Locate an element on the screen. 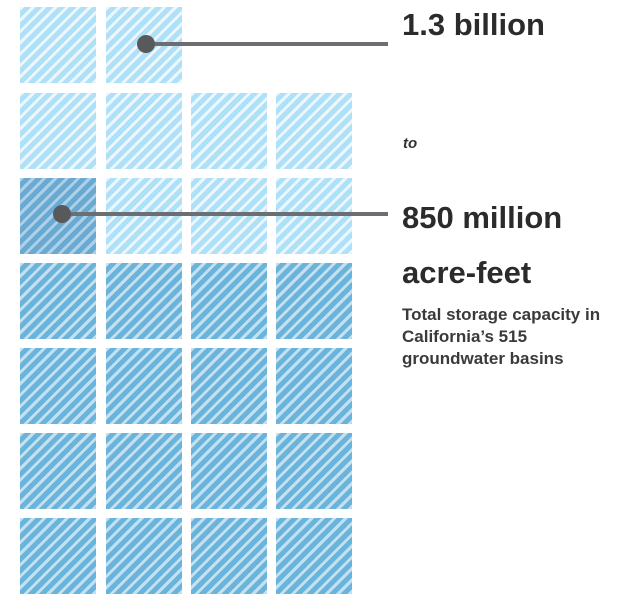 Image resolution: width=617 pixels, height=594 pixels. low-estimate-value: 850 million is located at coordinates (482, 217).